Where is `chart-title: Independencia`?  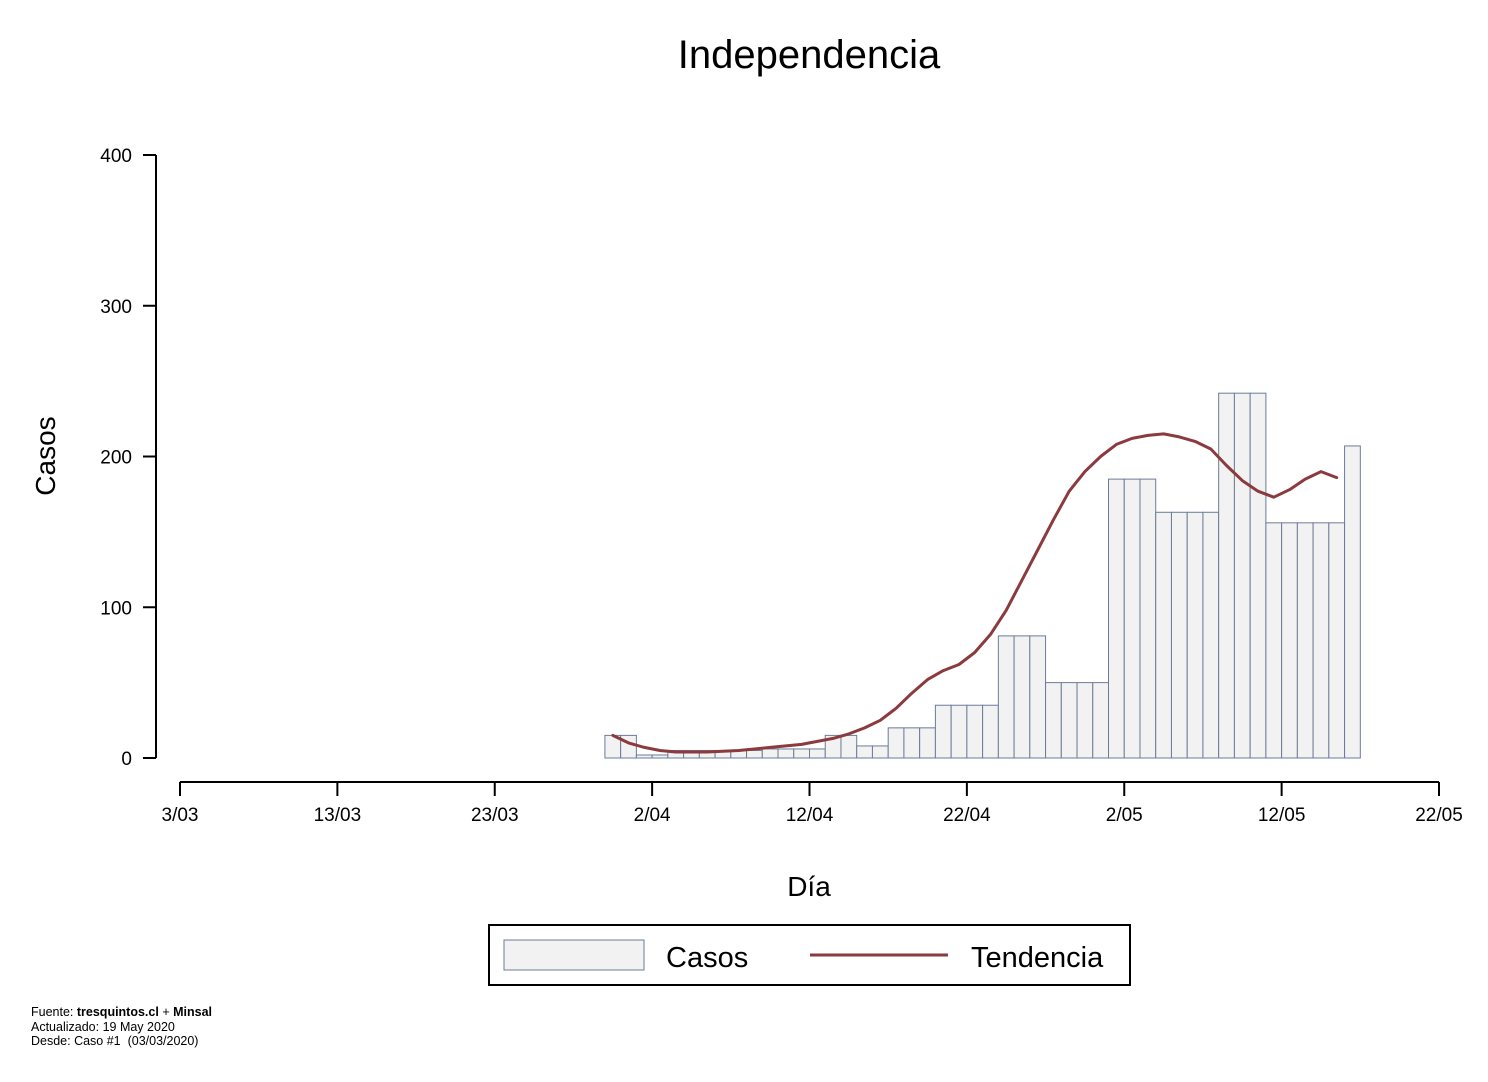 chart-title: Independencia is located at coordinates (809, 55).